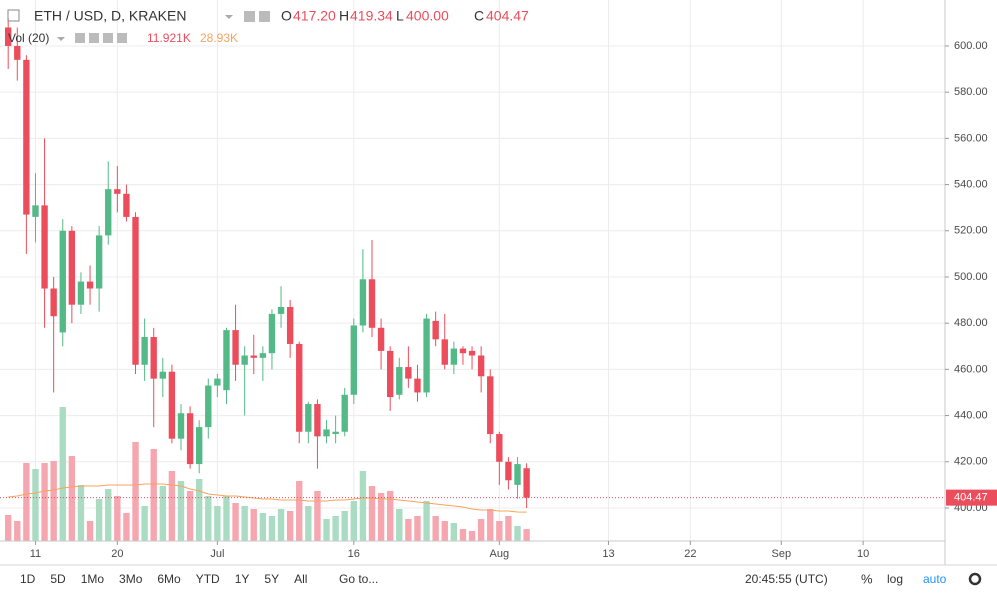 Image resolution: width=997 pixels, height=597 pixels. What do you see at coordinates (344, 16) in the screenshot?
I see `high-label: H` at bounding box center [344, 16].